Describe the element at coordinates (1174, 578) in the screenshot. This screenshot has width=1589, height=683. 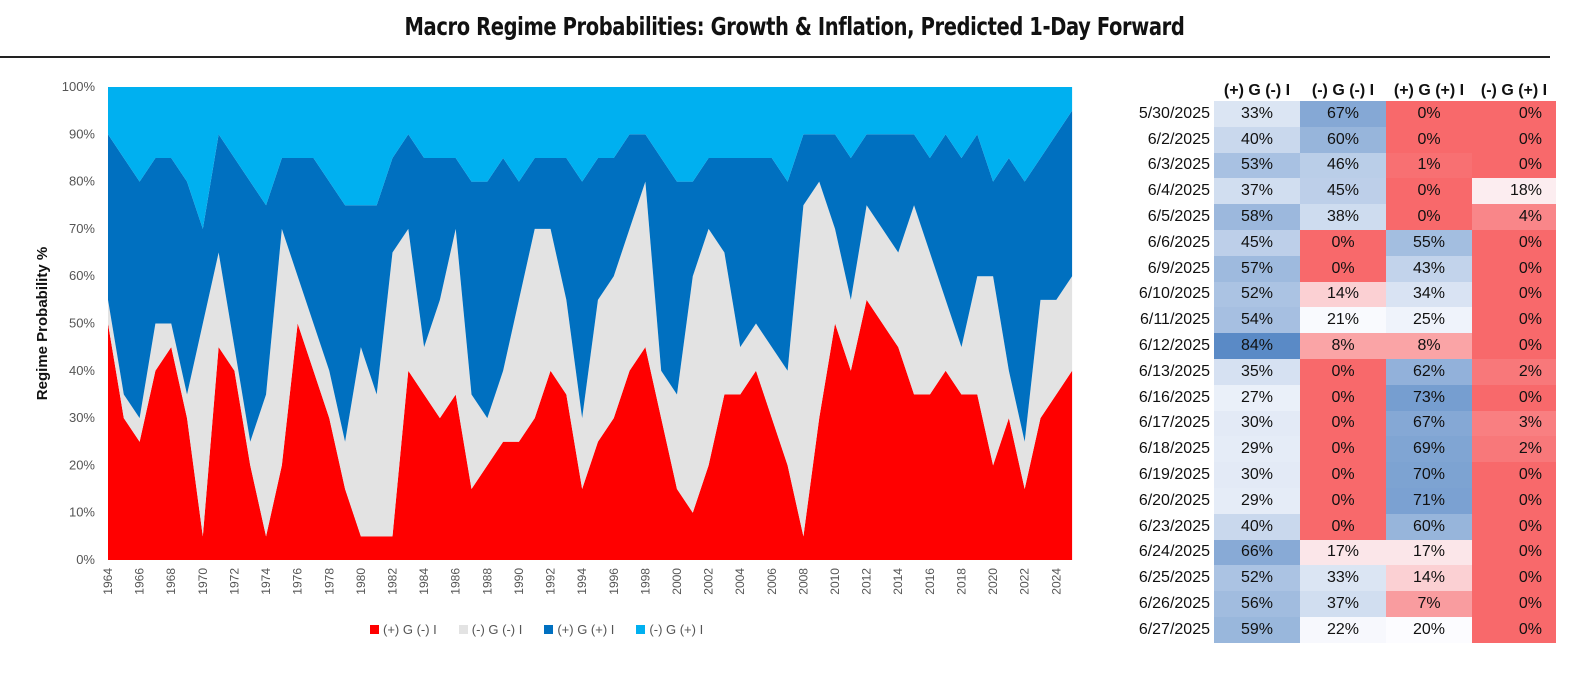
I see `row-date: 6/25/2025` at that location.